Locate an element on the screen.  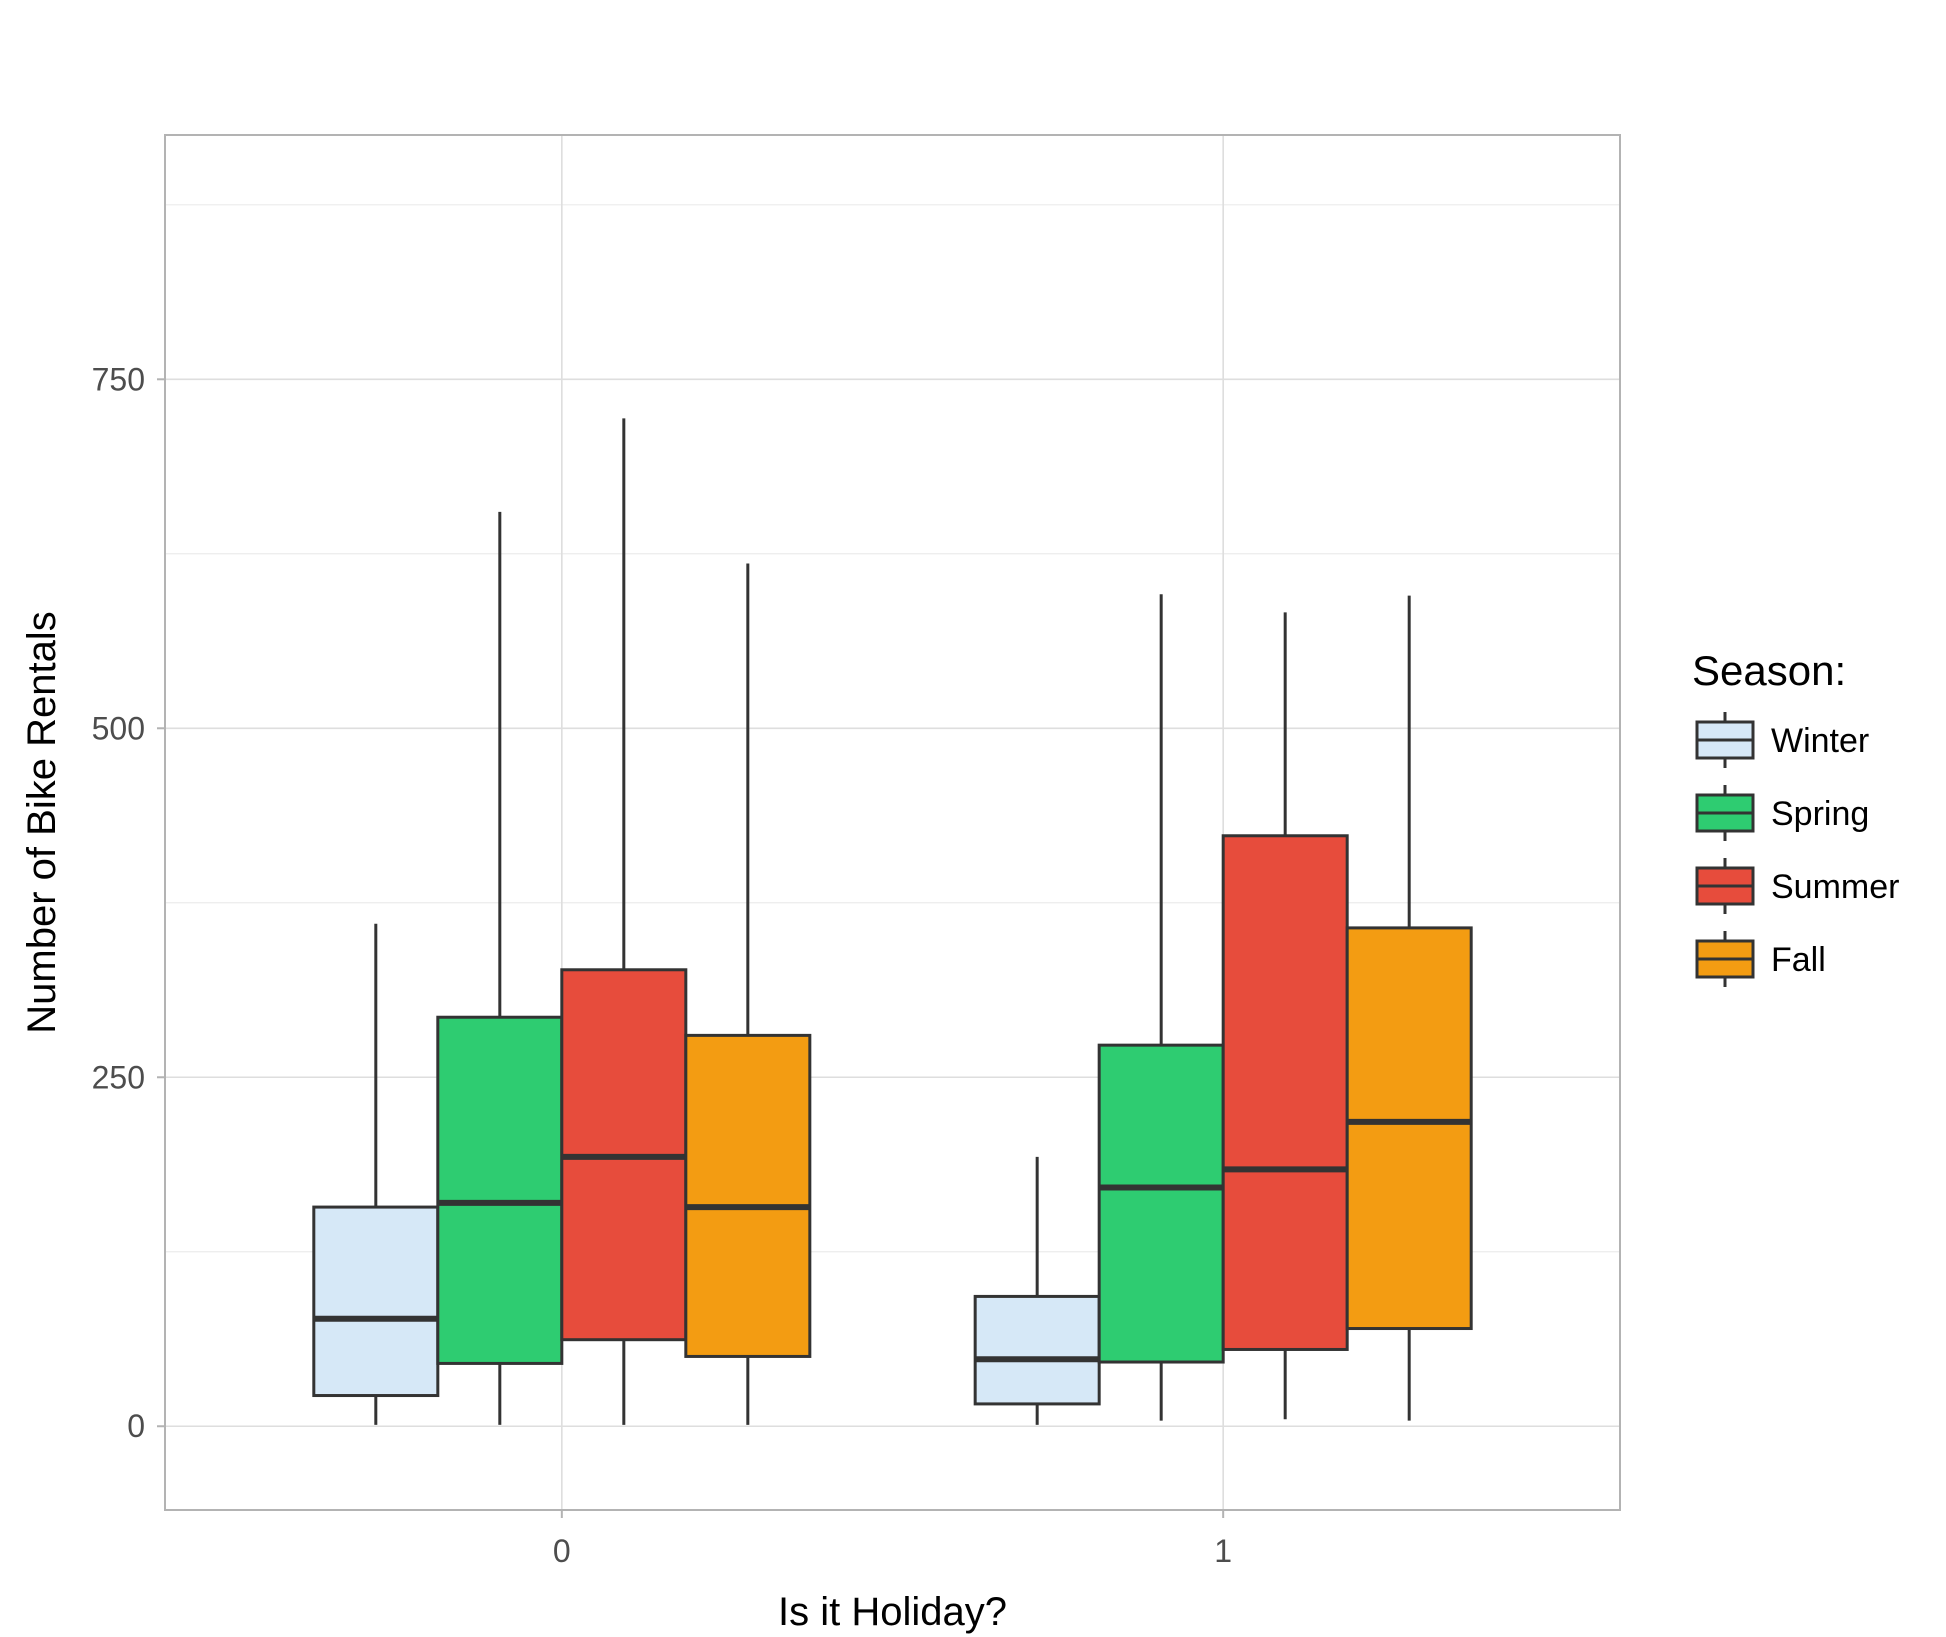
x-tick-label: 0 is located at coordinates (562, 1551).